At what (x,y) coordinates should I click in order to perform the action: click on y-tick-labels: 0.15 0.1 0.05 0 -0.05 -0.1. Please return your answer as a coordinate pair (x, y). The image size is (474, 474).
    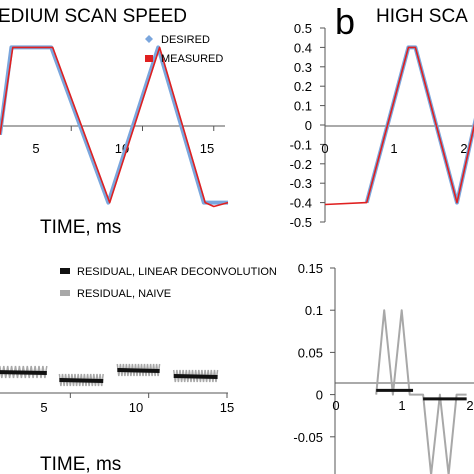
    Looking at the image, I should click on (308, 367).